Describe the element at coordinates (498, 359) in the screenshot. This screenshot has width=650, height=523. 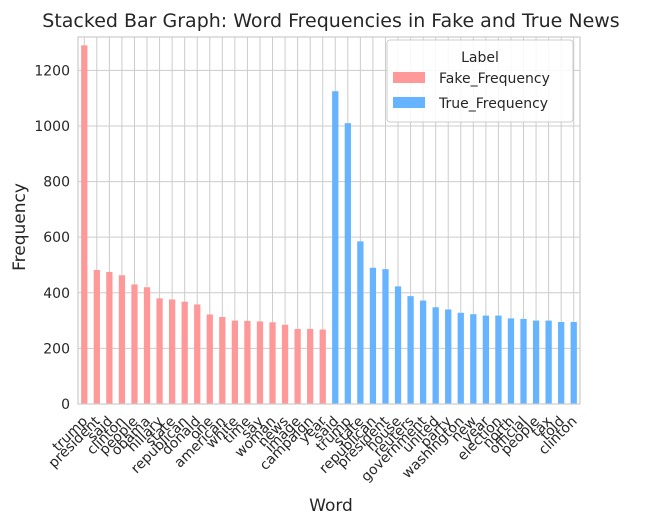
I see `bar-true-election` at that location.